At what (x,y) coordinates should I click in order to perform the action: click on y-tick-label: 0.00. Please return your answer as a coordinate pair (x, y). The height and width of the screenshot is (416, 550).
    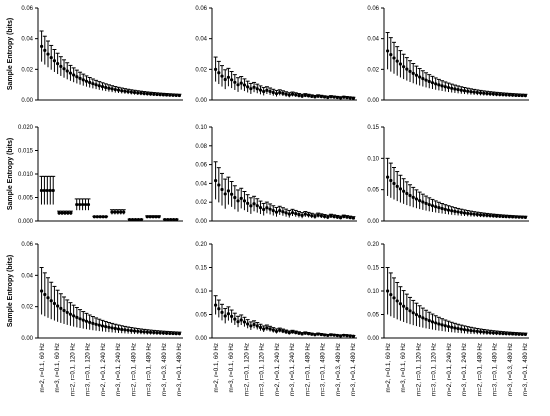
    Looking at the image, I should click on (373, 339).